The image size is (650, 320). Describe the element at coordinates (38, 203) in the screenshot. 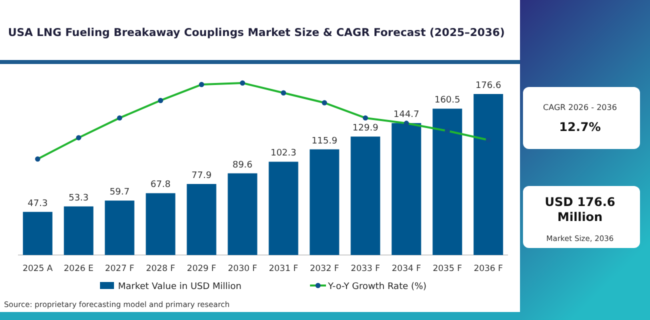

I see `data-label: 47.3` at that location.